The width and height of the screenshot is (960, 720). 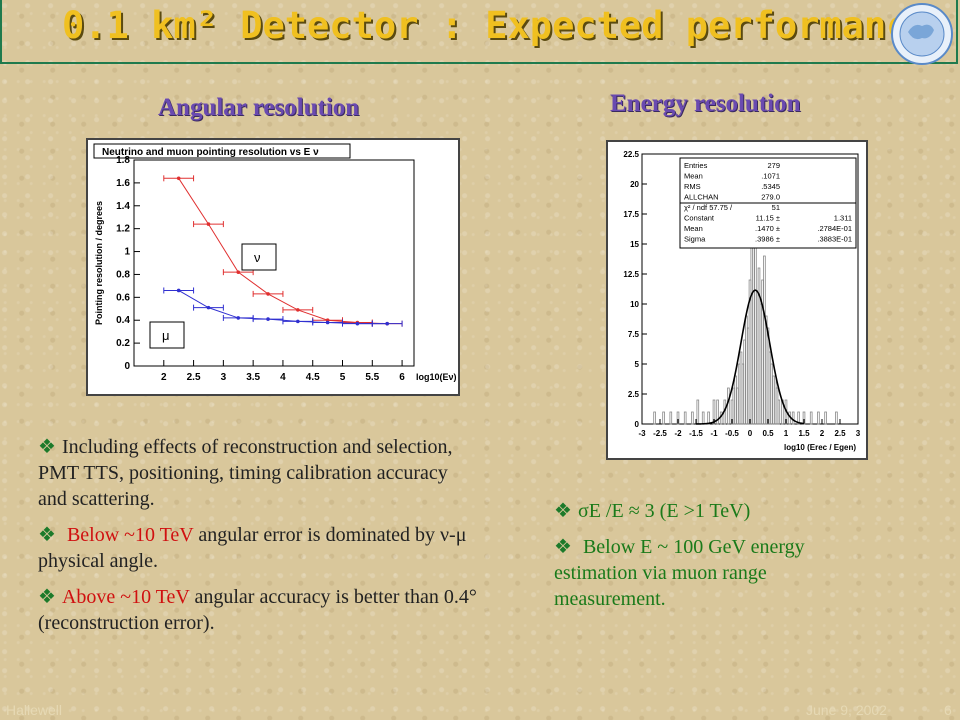 What do you see at coordinates (634, 304) in the screenshot?
I see `y-tick-label: 10` at bounding box center [634, 304].